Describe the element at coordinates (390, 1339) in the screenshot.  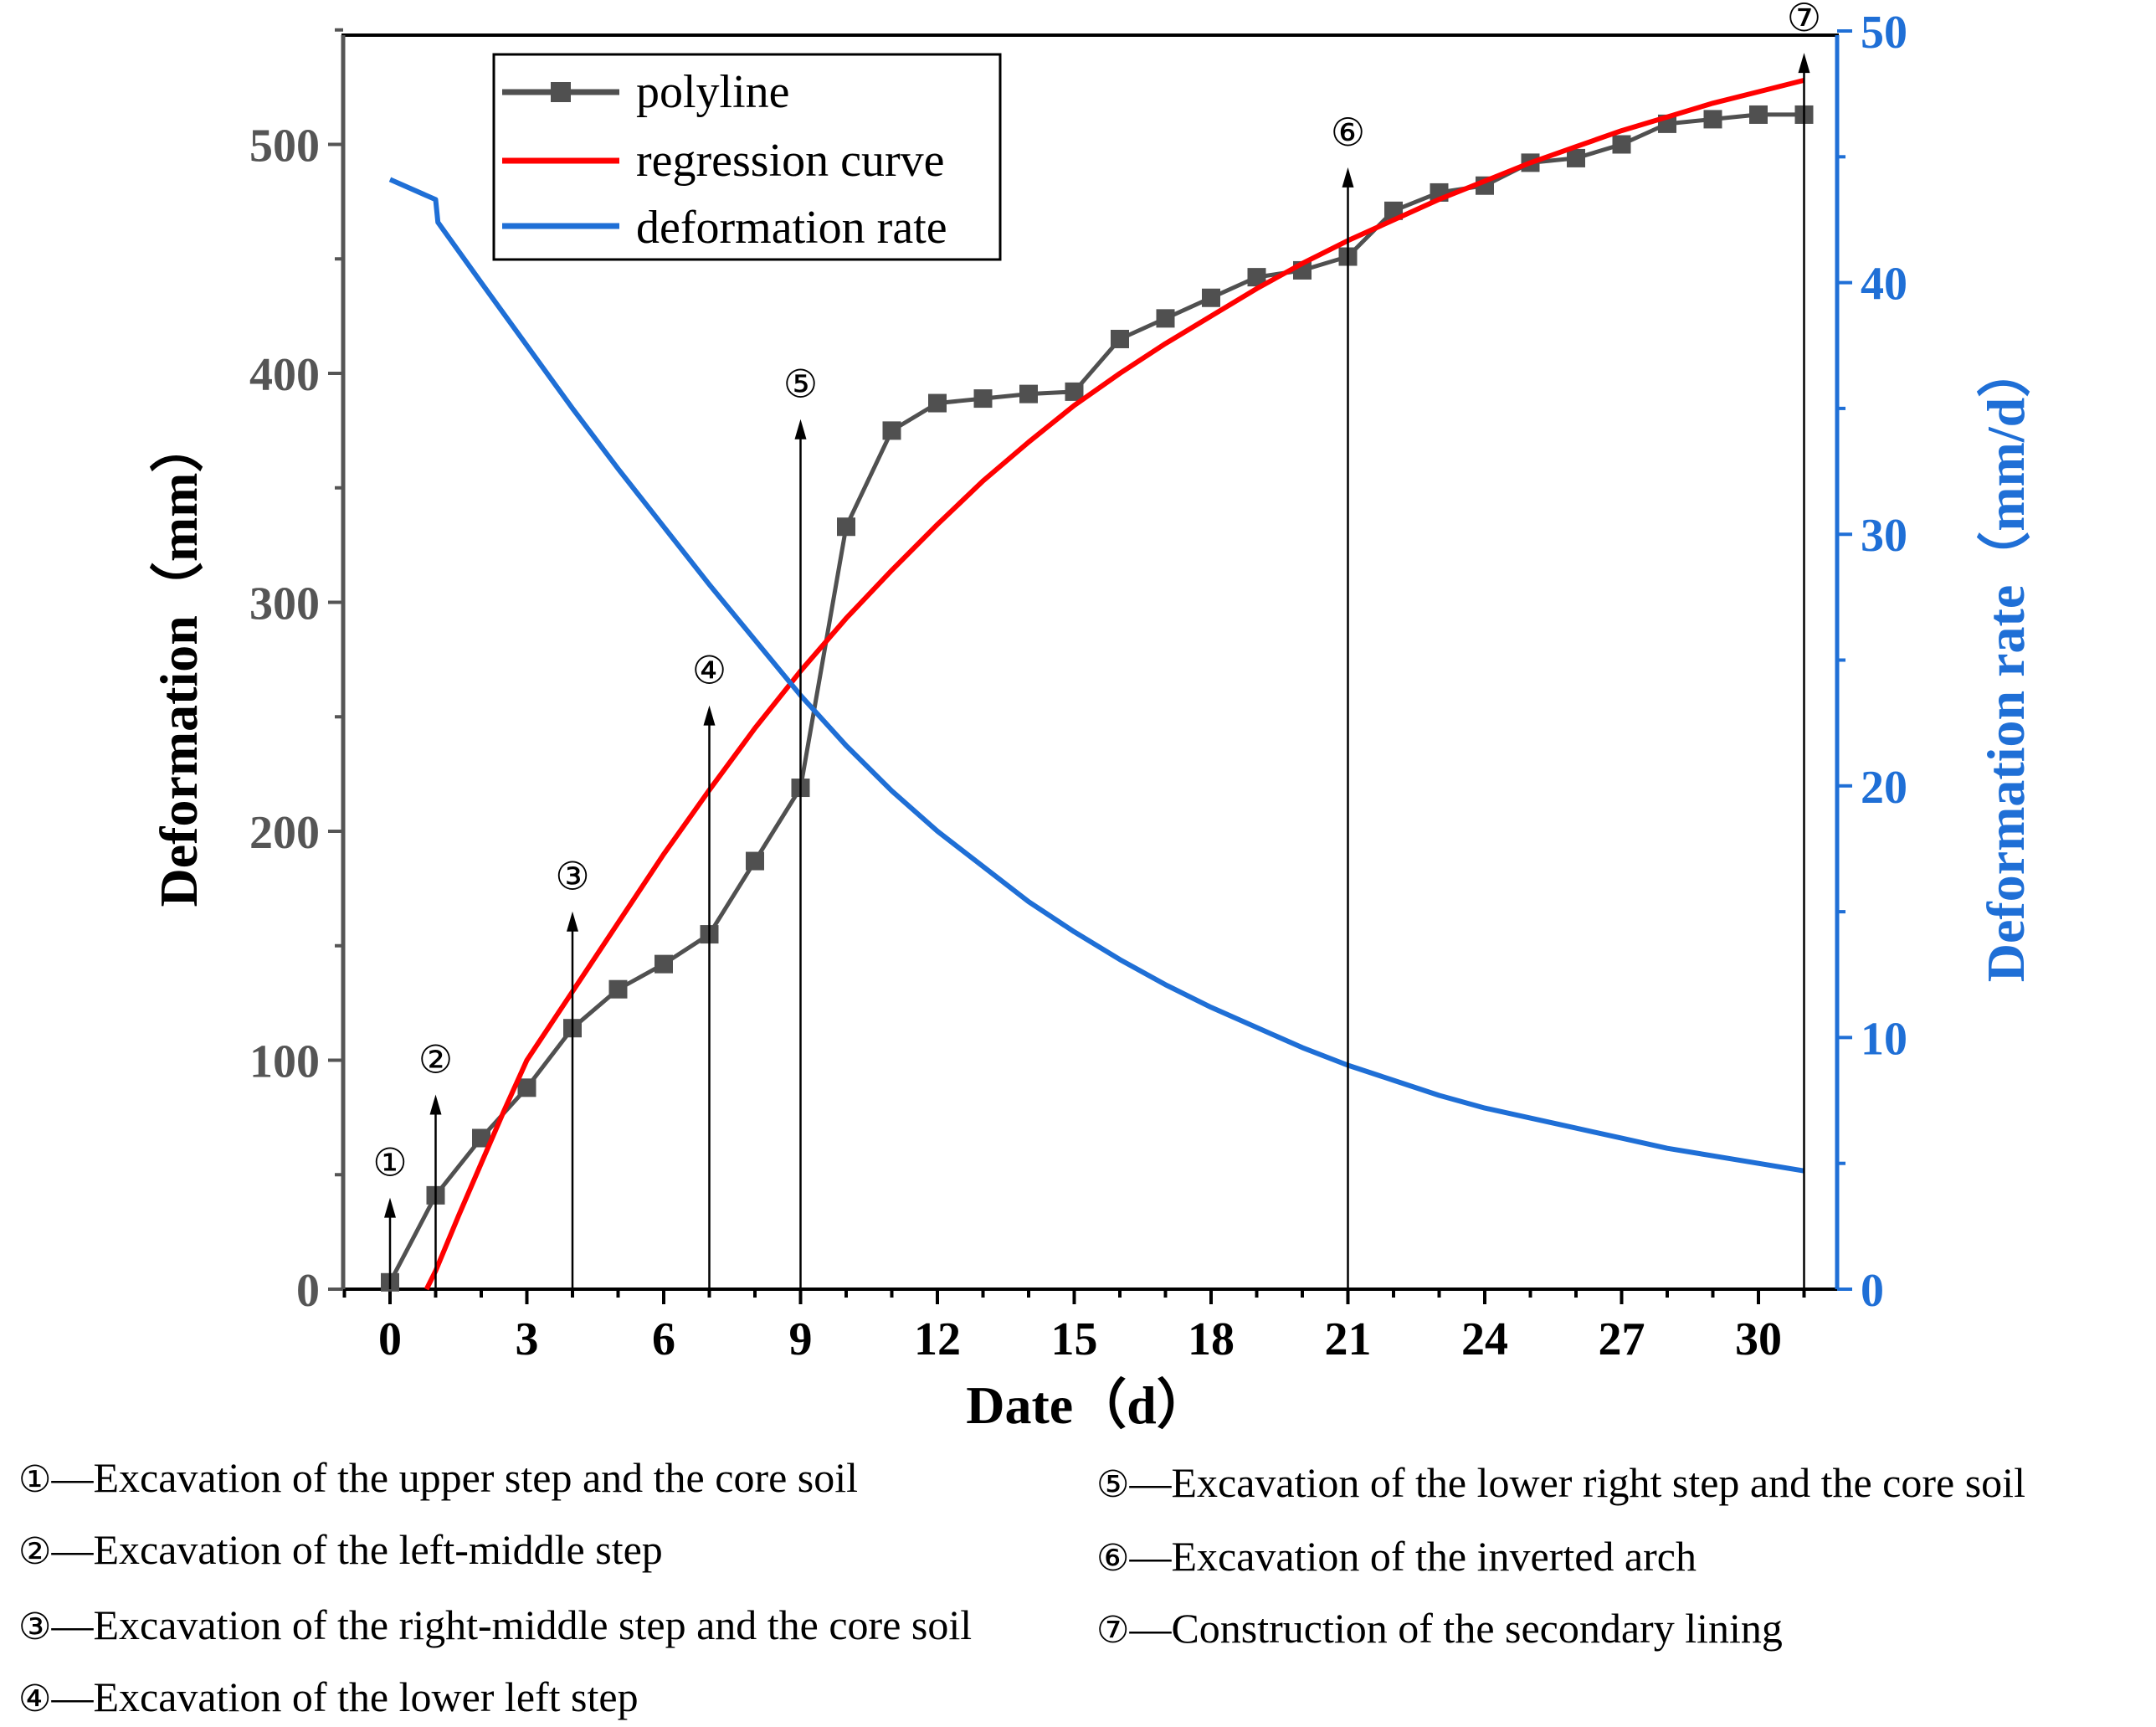
I see `x-tick-label: 0` at that location.